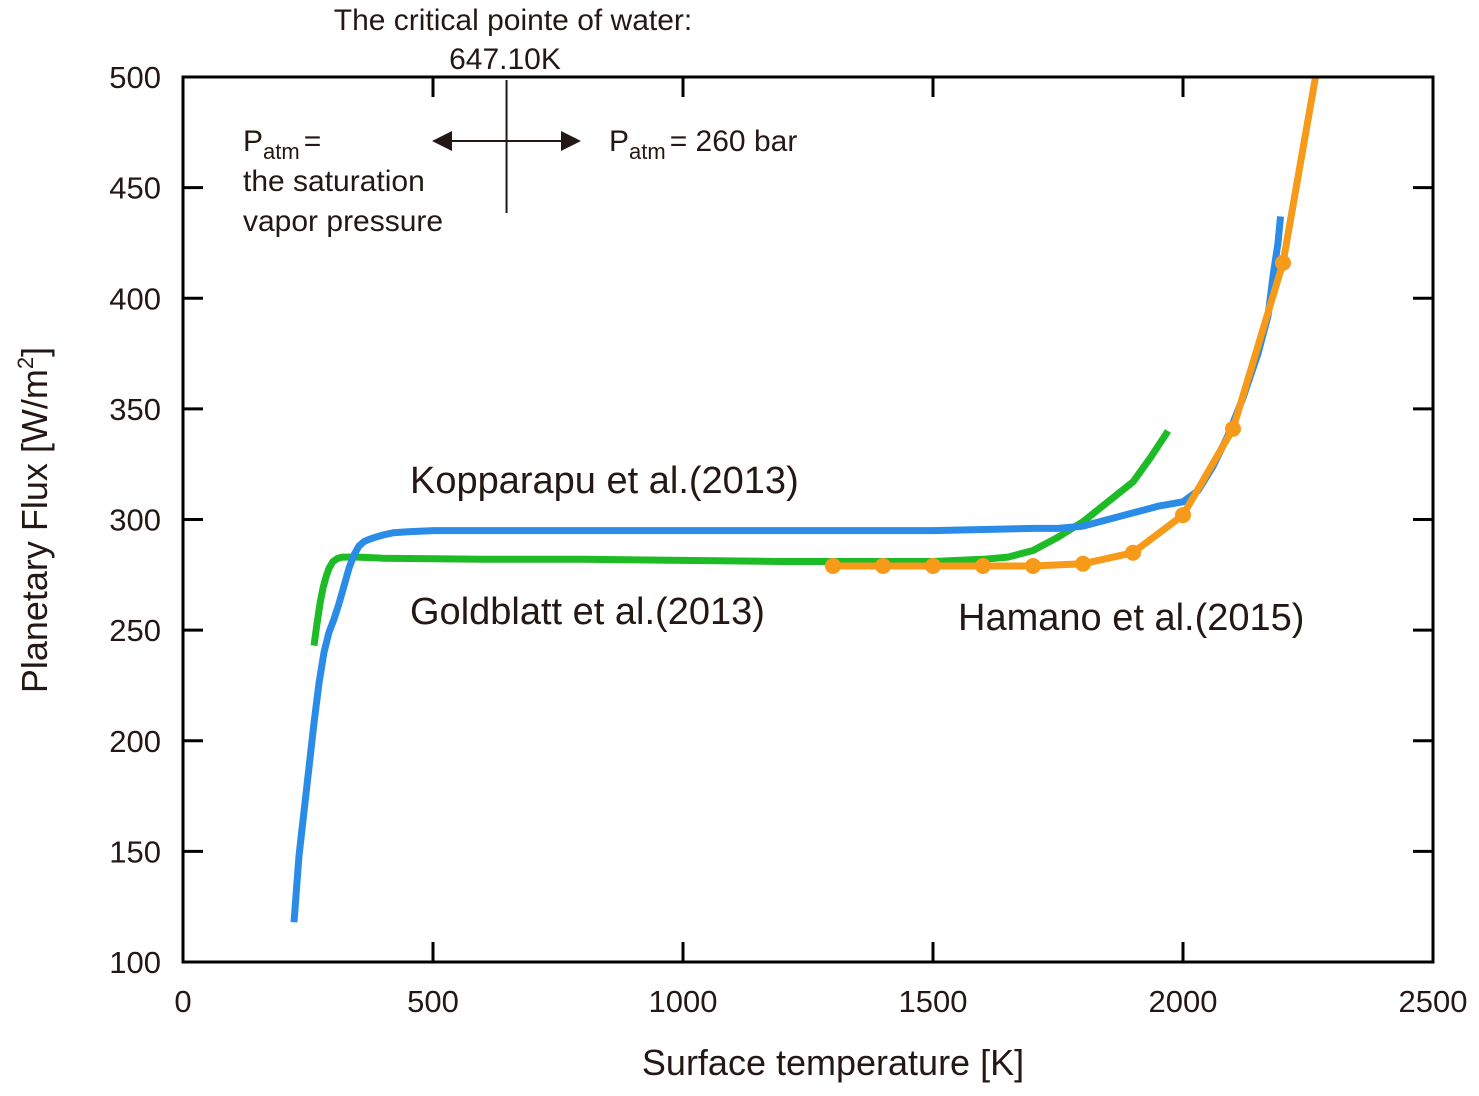 The width and height of the screenshot is (1479, 1096). What do you see at coordinates (442, 141) in the screenshot?
I see `left-arrow-head` at bounding box center [442, 141].